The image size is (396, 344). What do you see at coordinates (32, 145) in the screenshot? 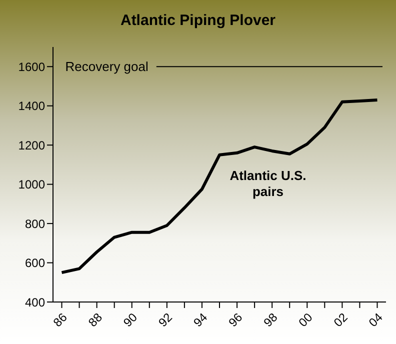
I see `y-tick-label: 1200` at bounding box center [32, 145].